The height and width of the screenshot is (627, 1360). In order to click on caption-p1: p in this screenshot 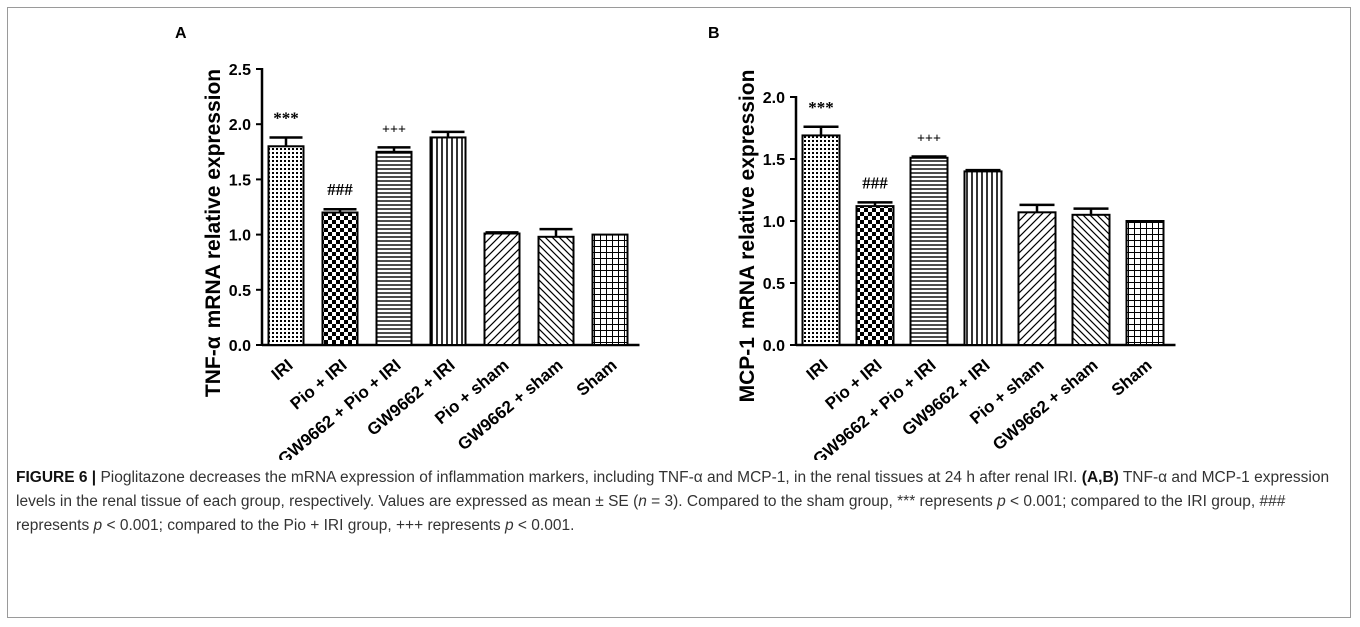, I will do `click(1001, 501)`.